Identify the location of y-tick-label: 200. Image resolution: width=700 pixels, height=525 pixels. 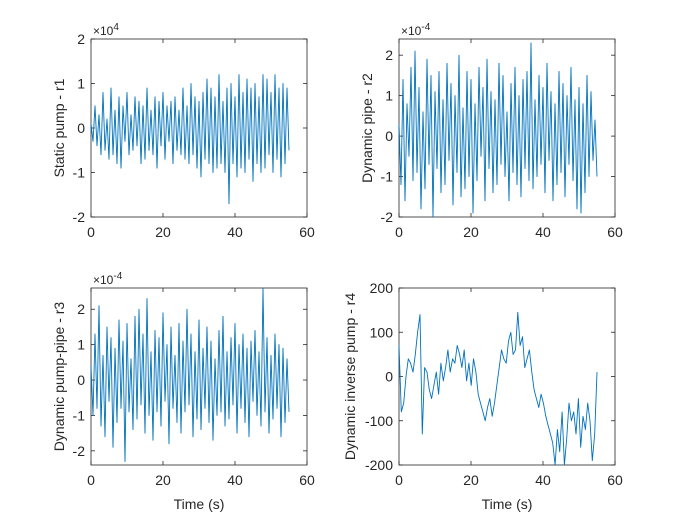
(382, 288).